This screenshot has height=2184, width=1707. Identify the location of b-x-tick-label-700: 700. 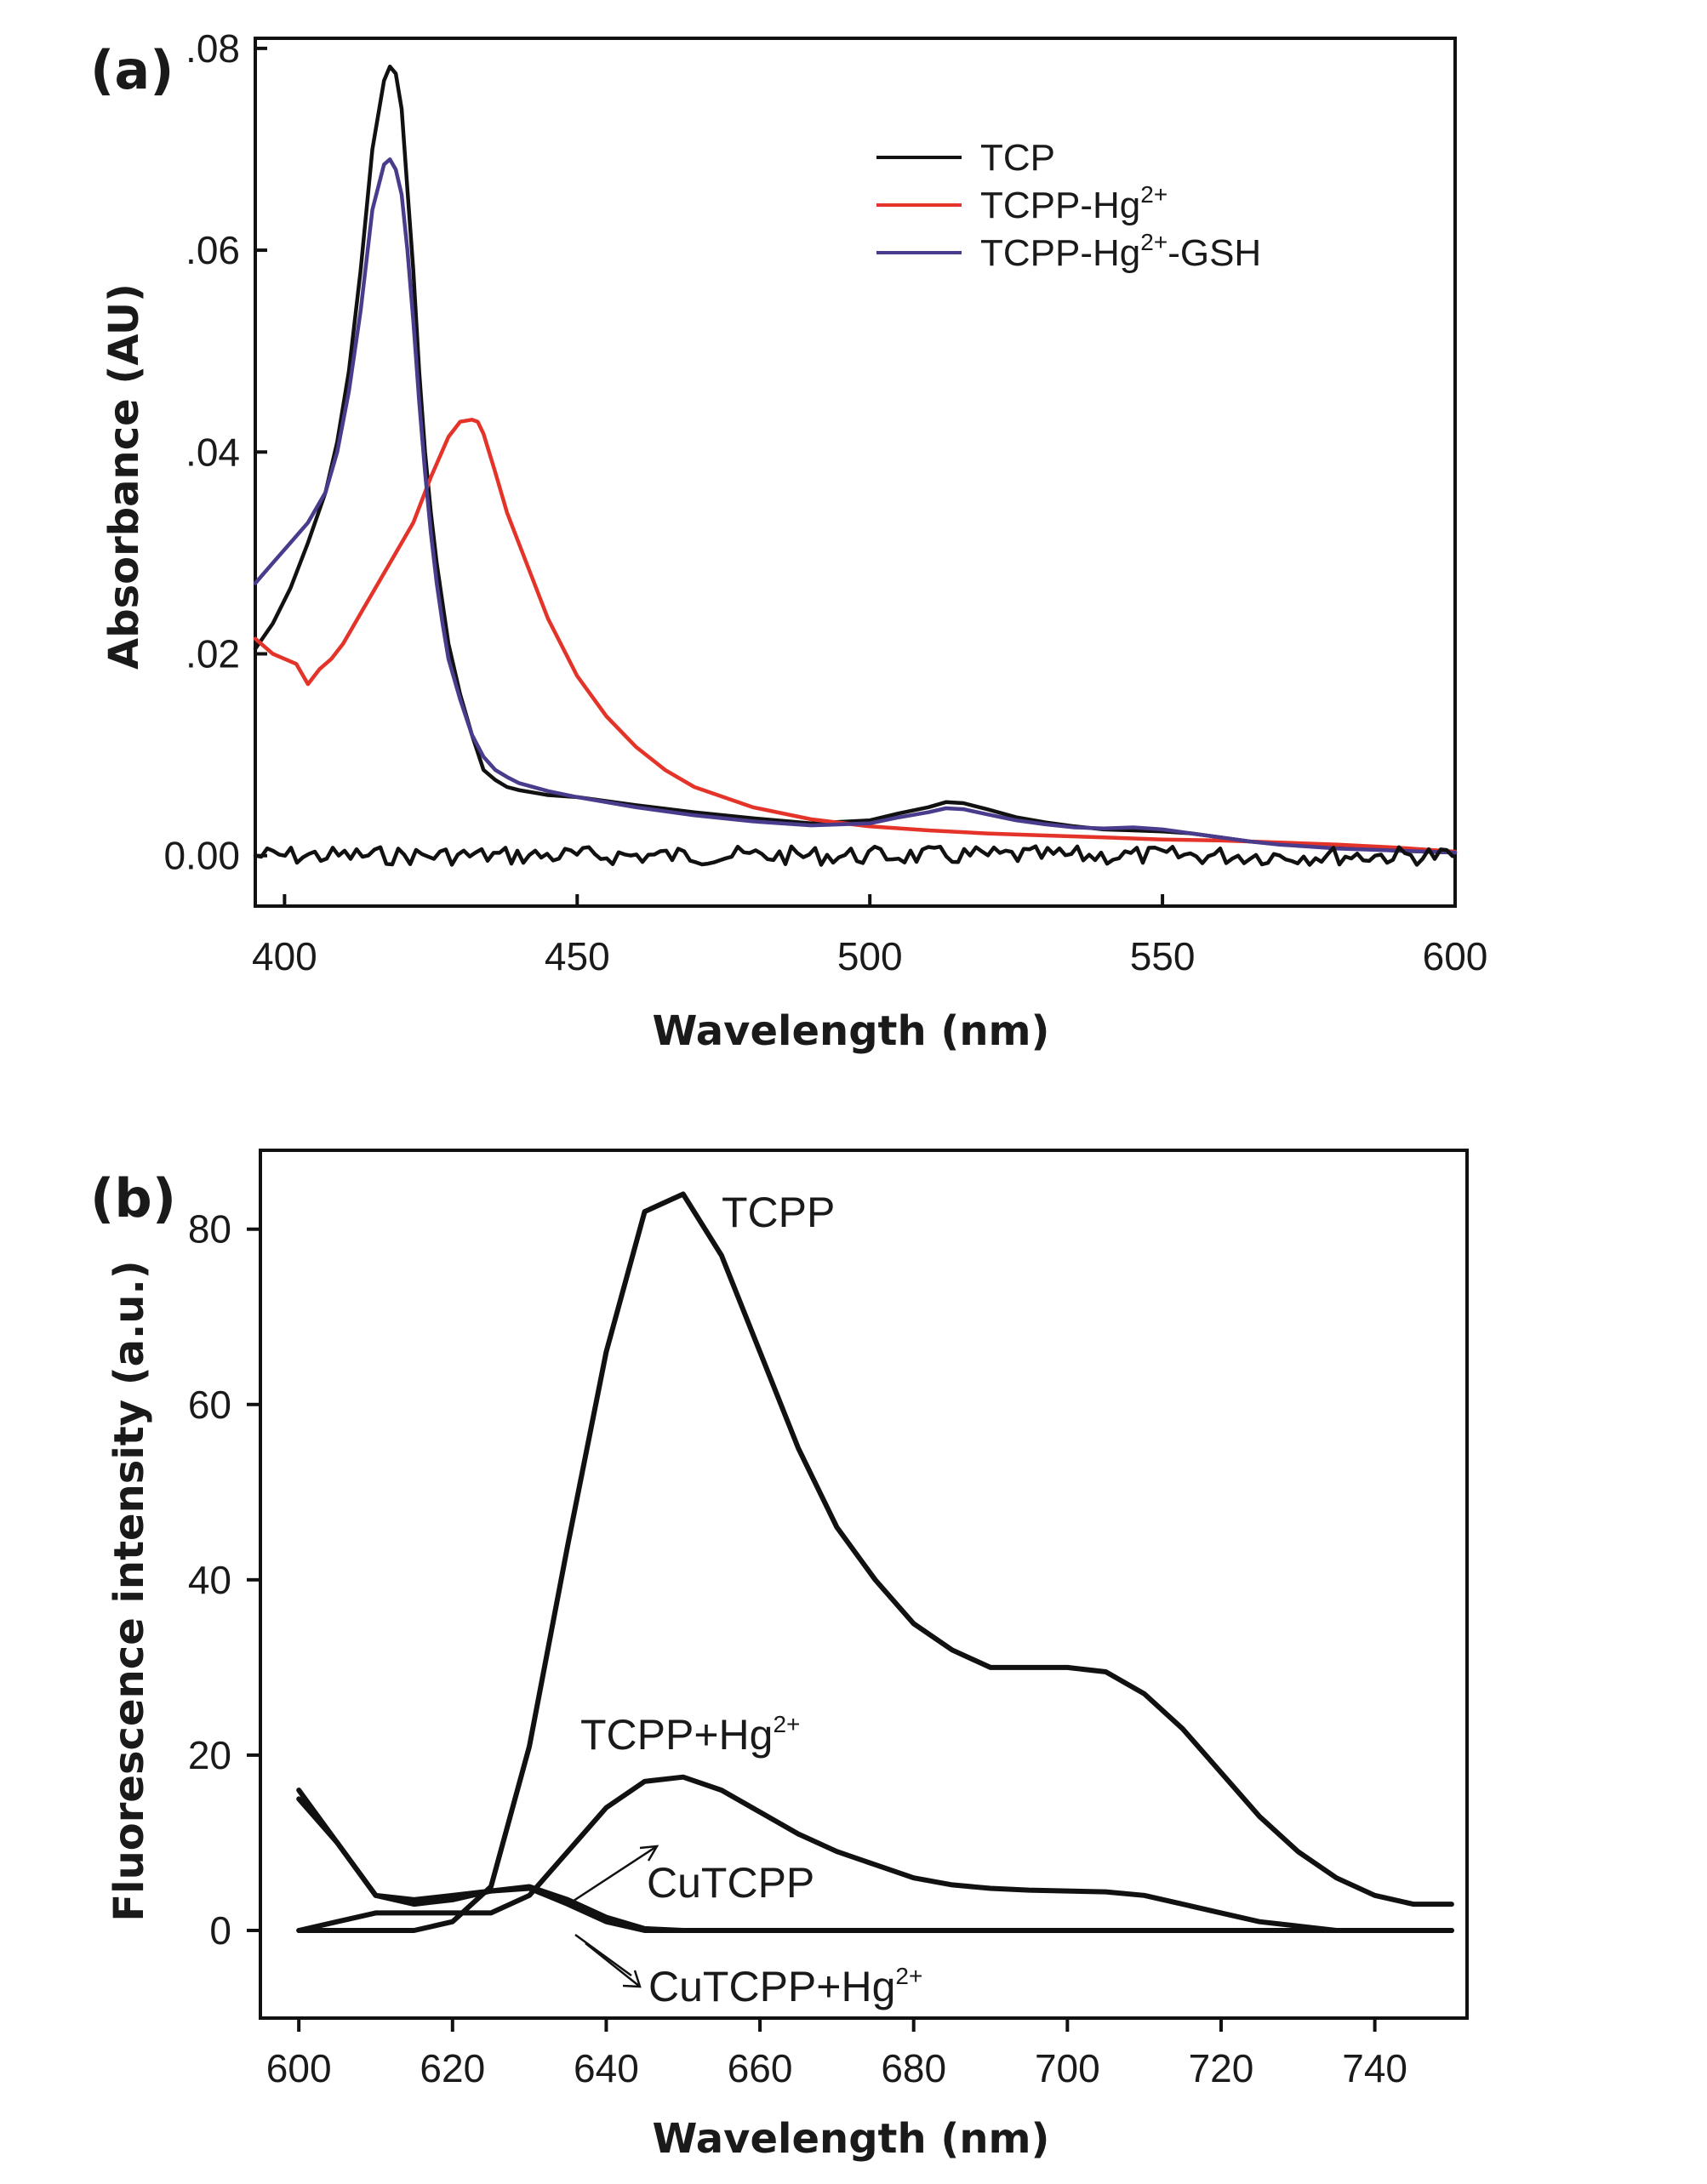
(1067, 2068).